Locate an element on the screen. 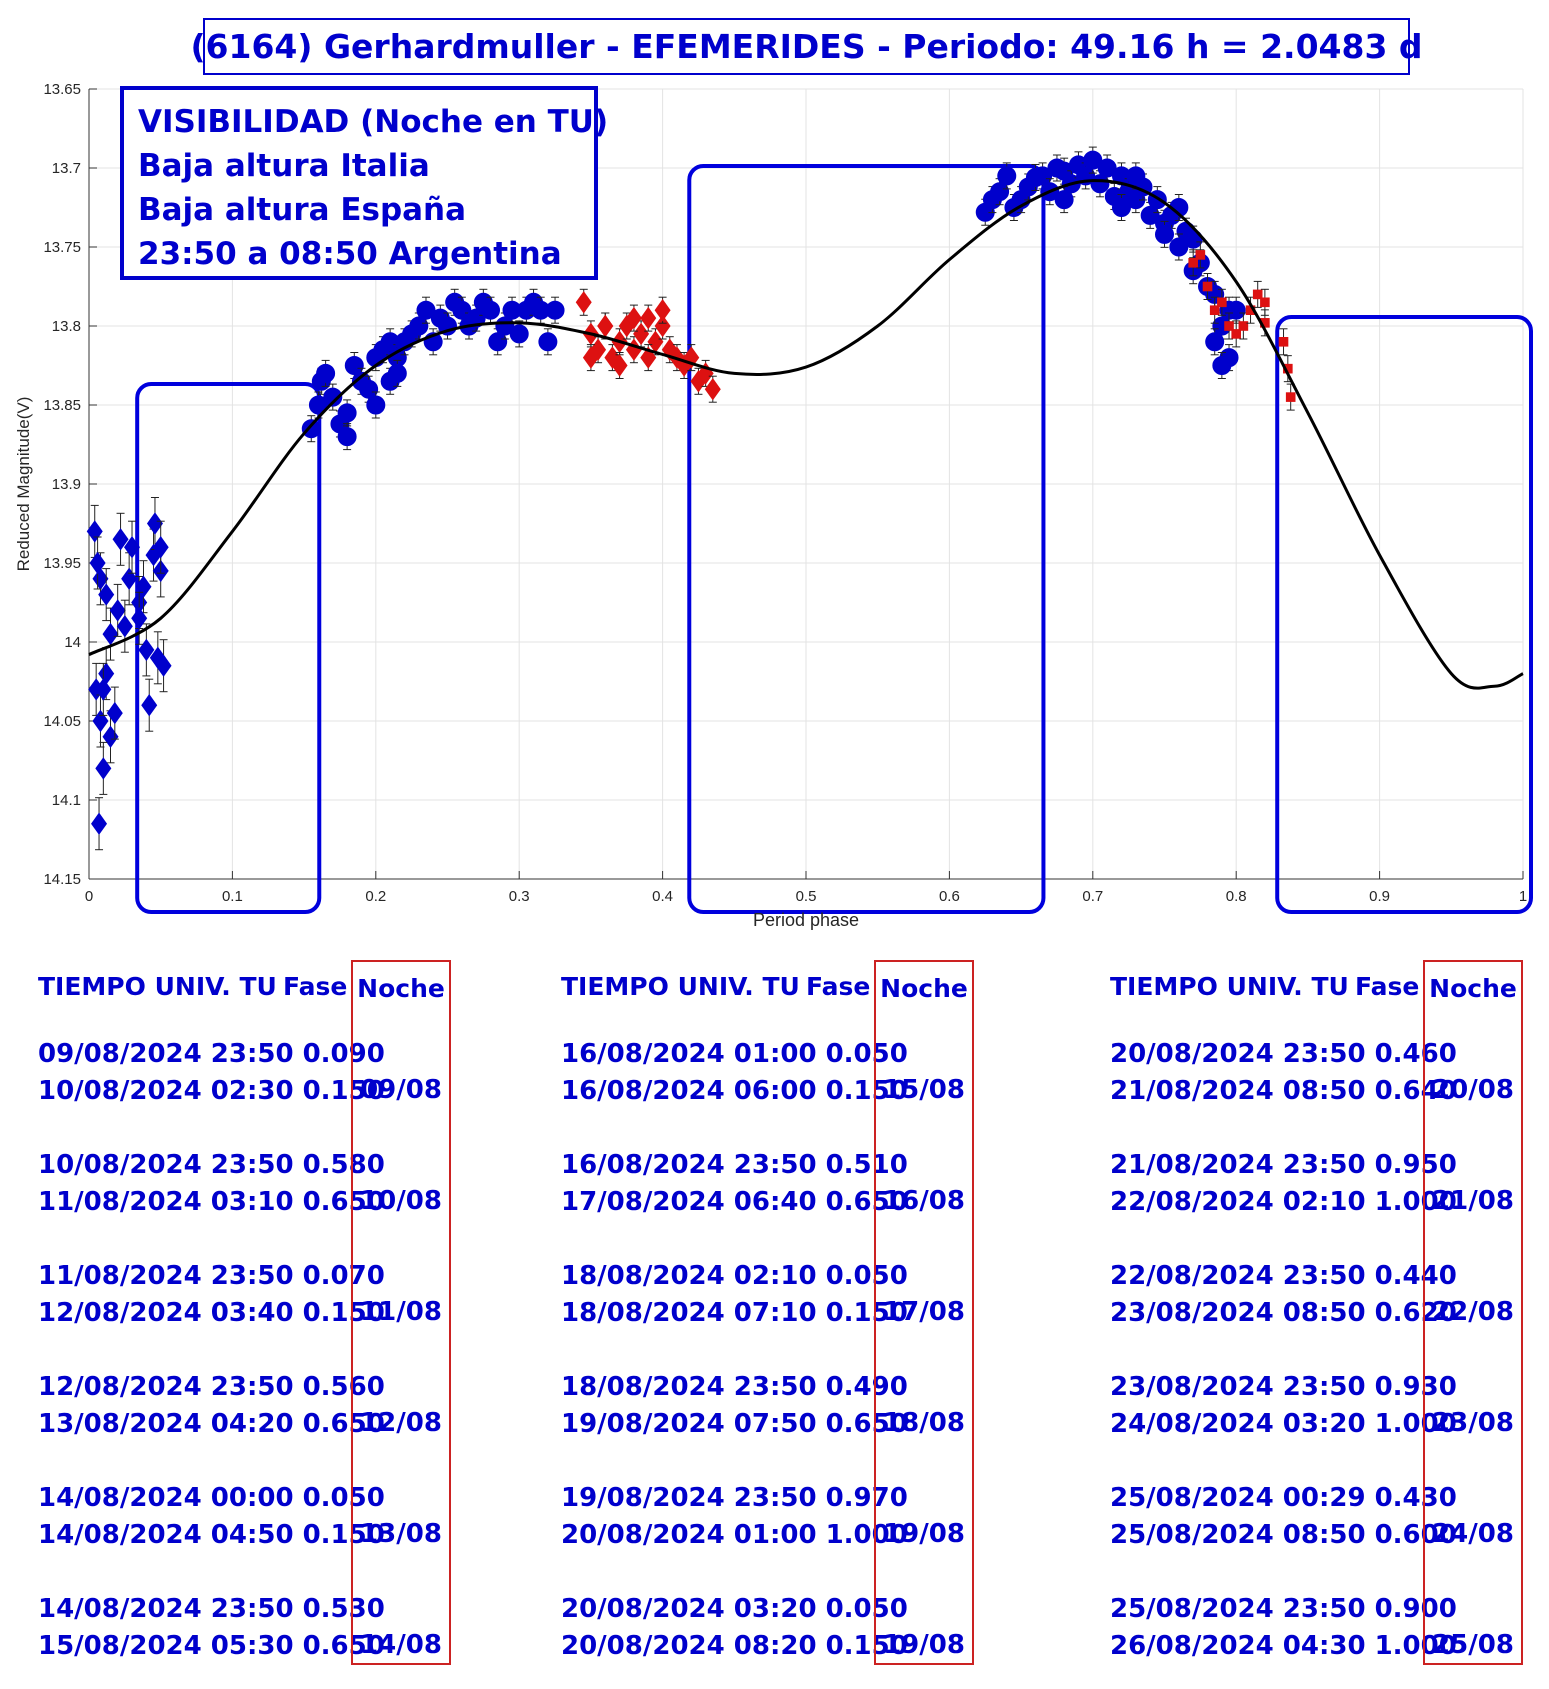 The height and width of the screenshot is (1689, 1549). x-tick-label: 0.2 is located at coordinates (375, 896).